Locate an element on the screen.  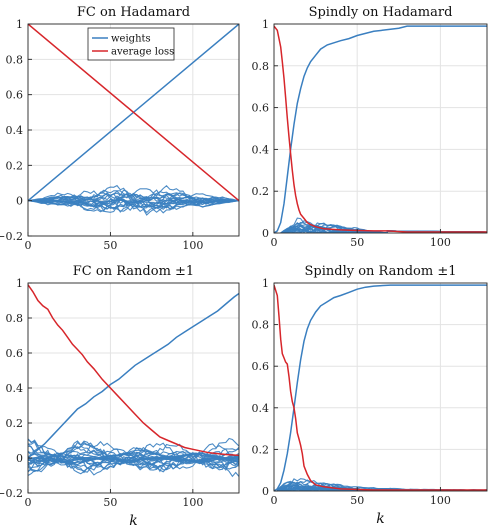
chart-title: Spindly on Random ±1 is located at coordinates (380, 271).